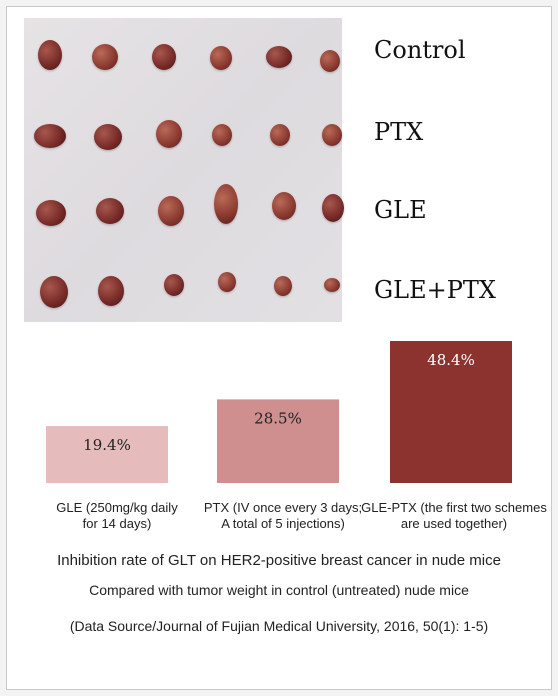 The width and height of the screenshot is (558, 696). Describe the element at coordinates (399, 132) in the screenshot. I see `row-label-ptx: PTX` at that location.